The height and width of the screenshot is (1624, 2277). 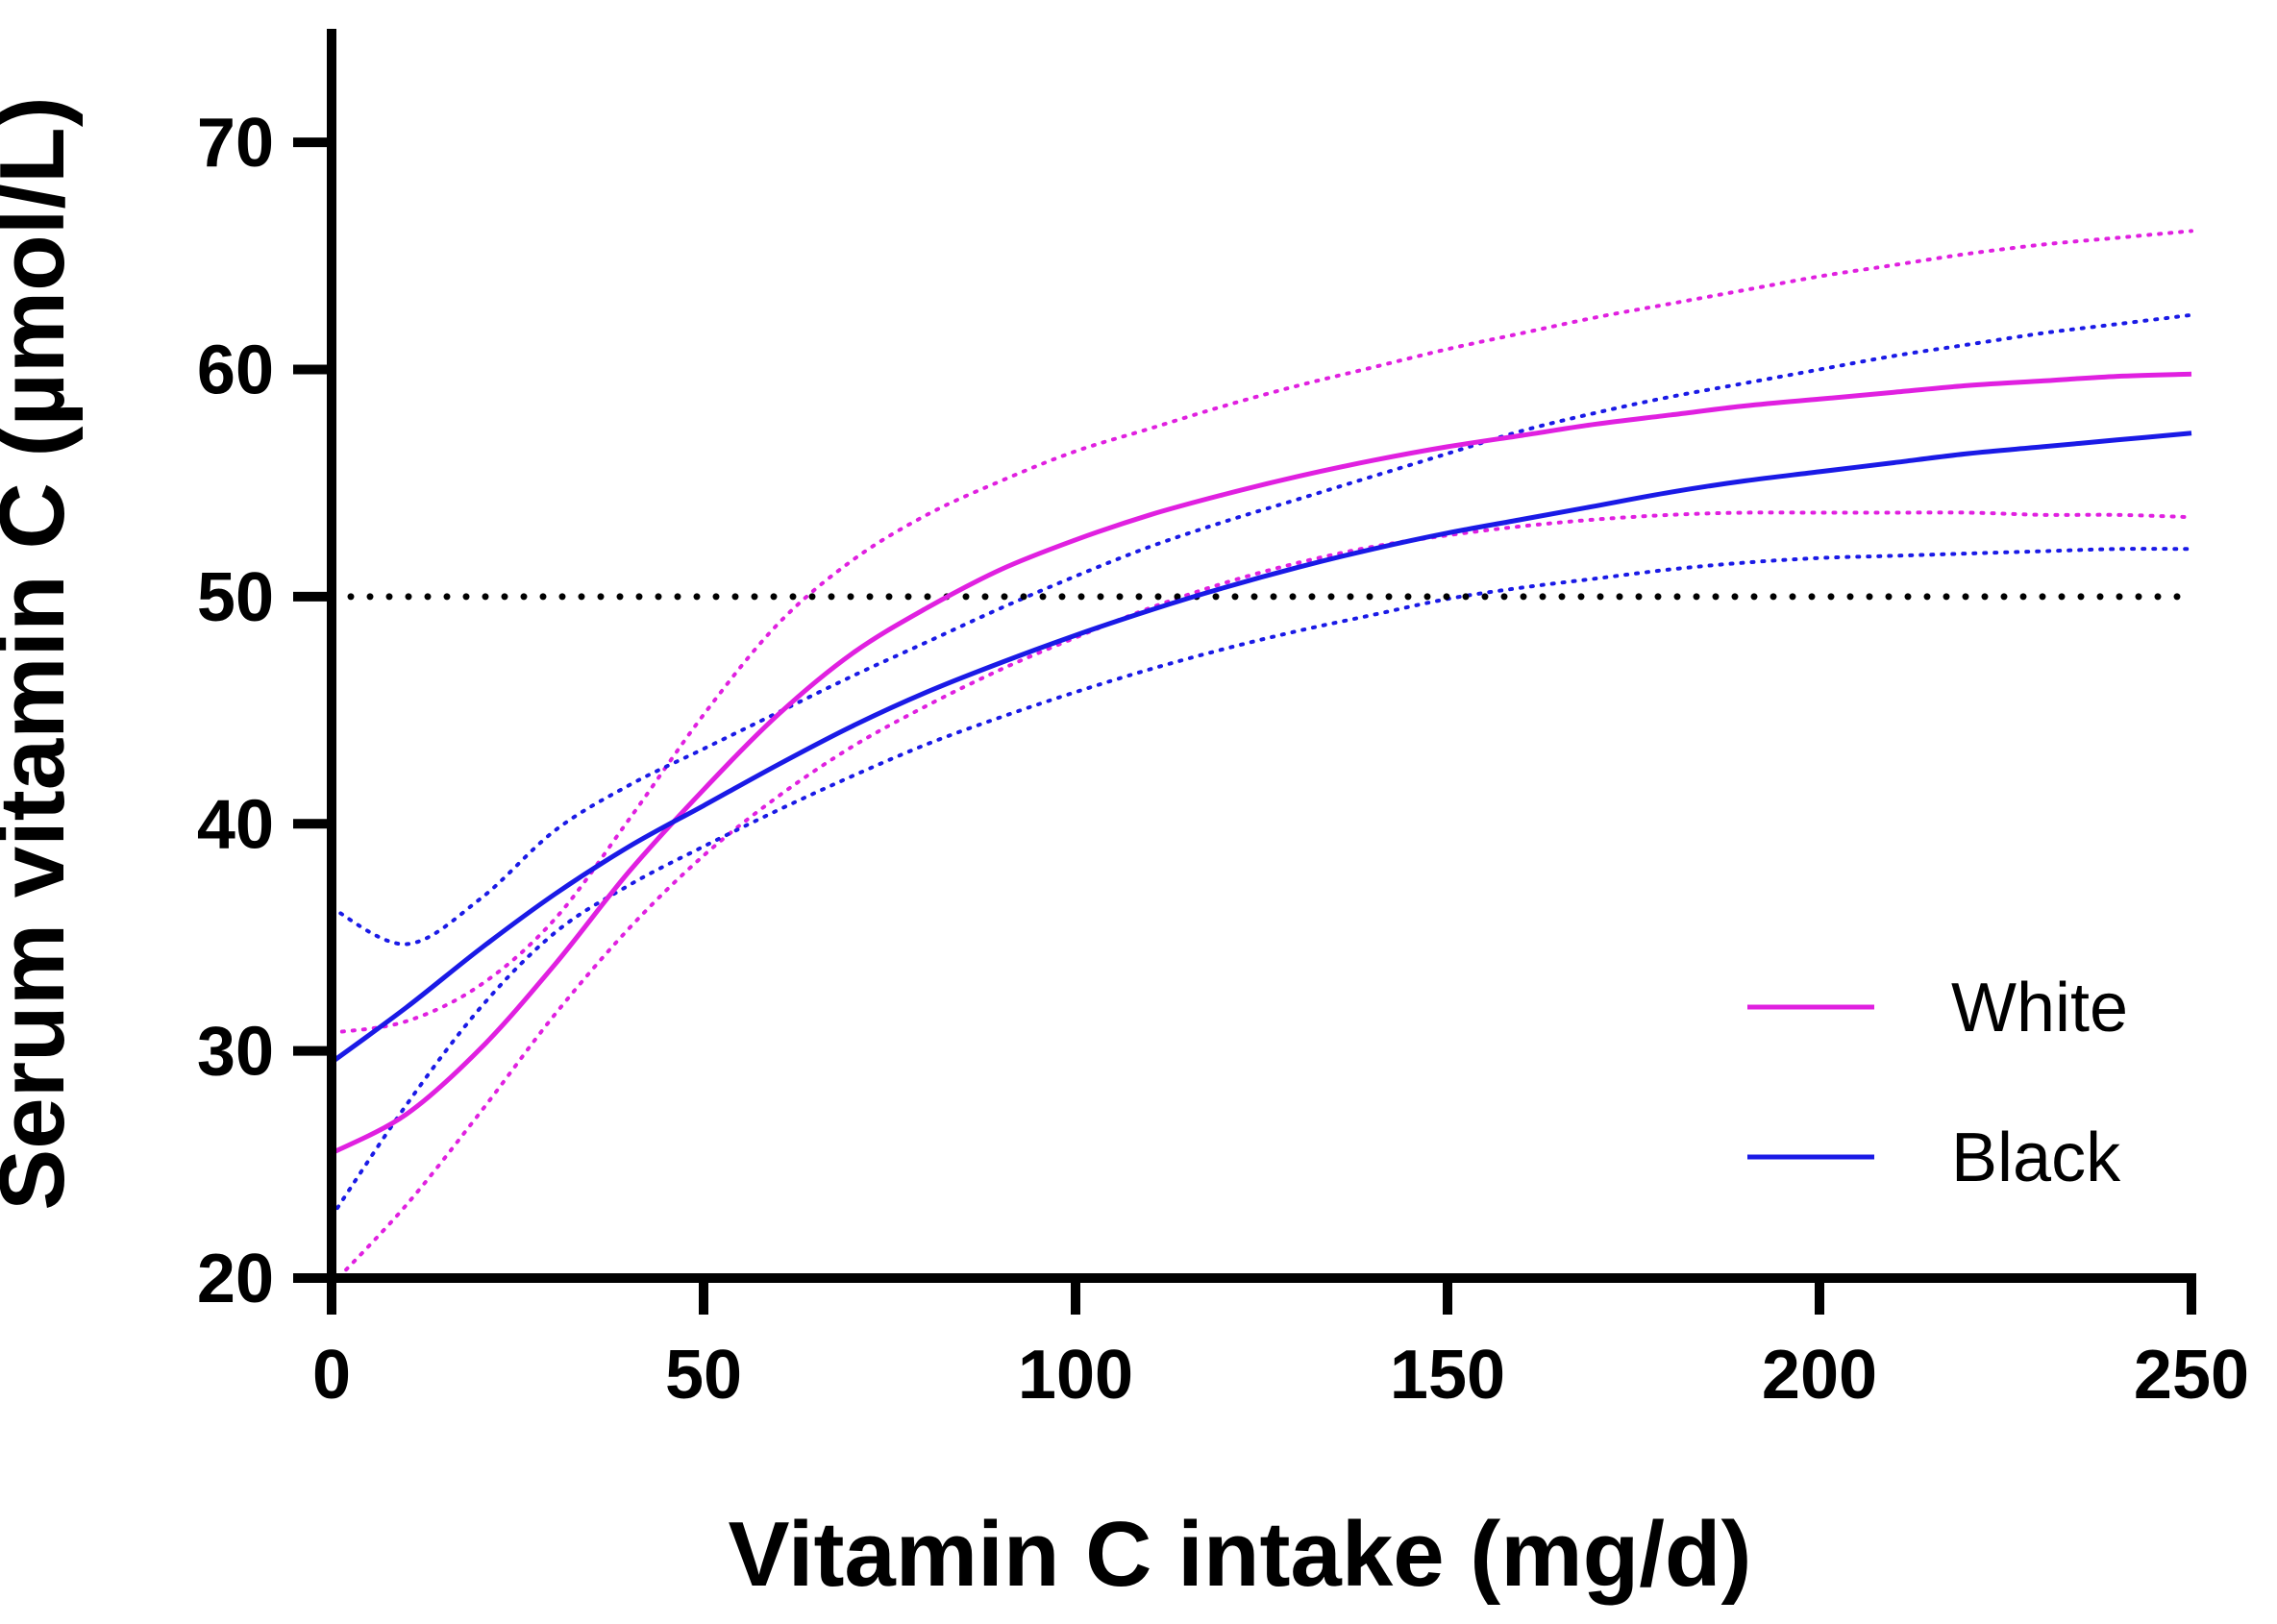 I want to click on x-axis-title: Vitamin C intake (mg/d), so click(x=1239, y=1554).